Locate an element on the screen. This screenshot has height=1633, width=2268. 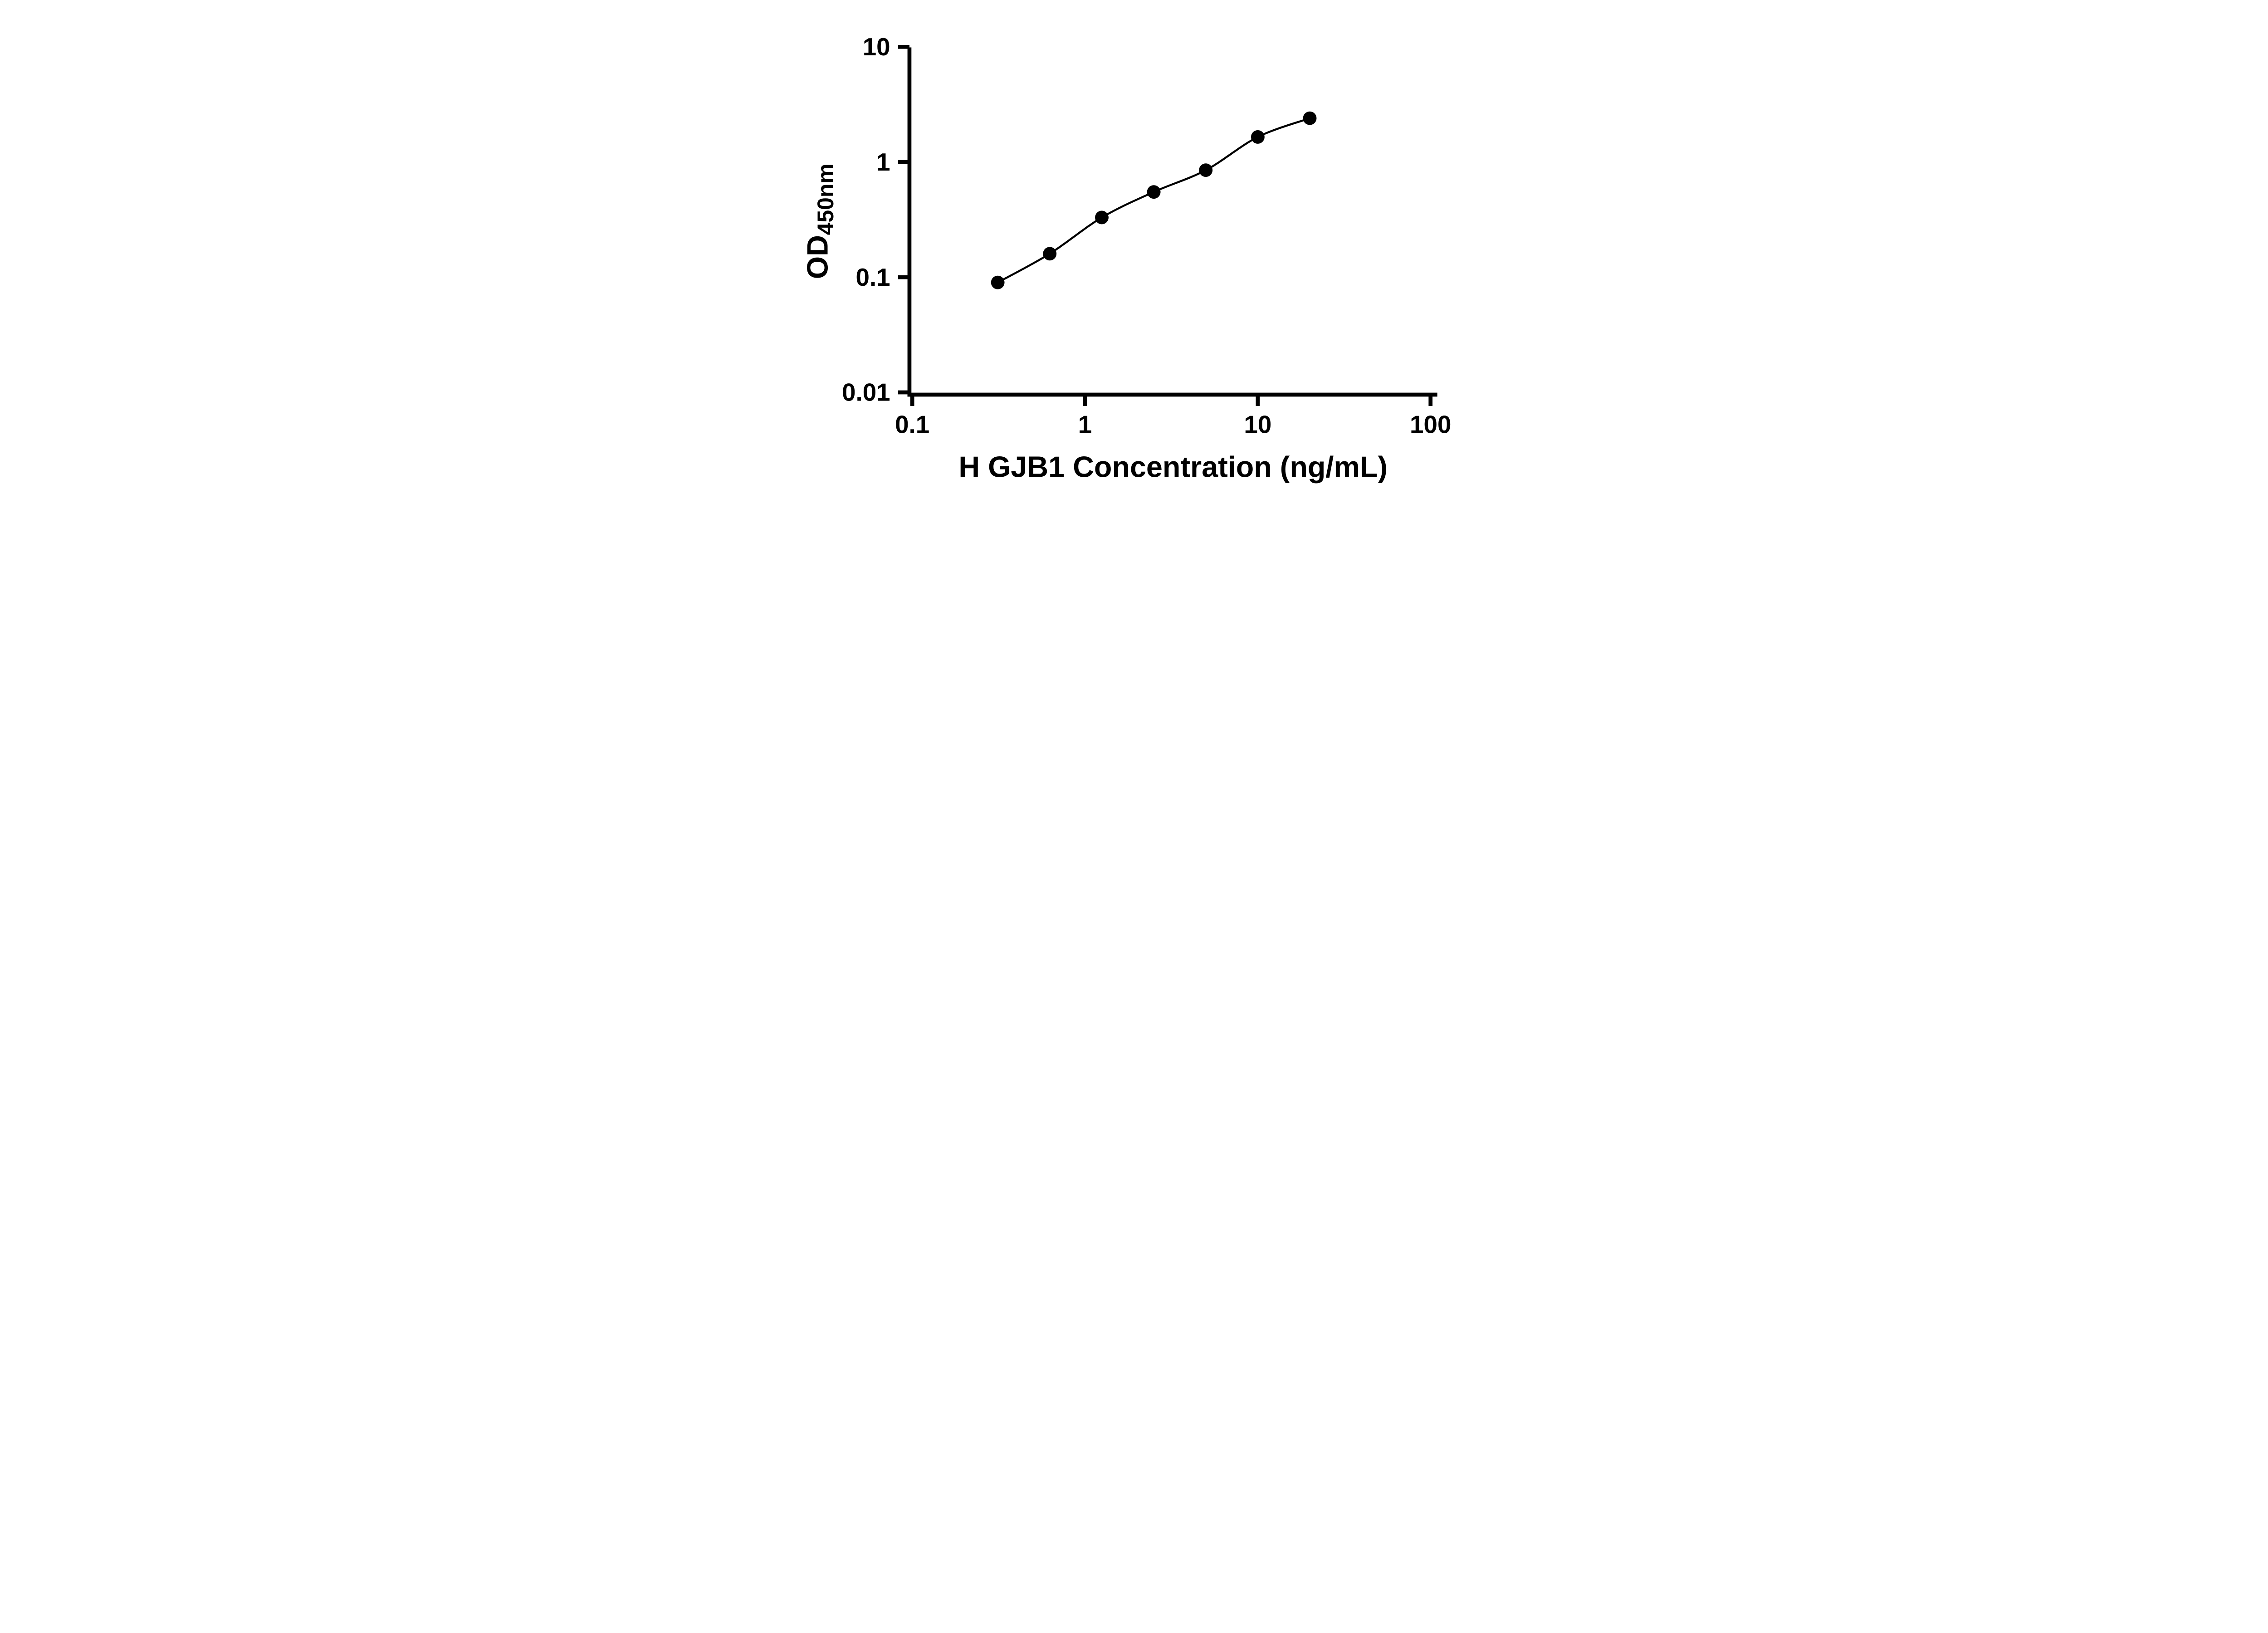
y-axis-label-text: OD450nm is located at coordinates (820, 221).